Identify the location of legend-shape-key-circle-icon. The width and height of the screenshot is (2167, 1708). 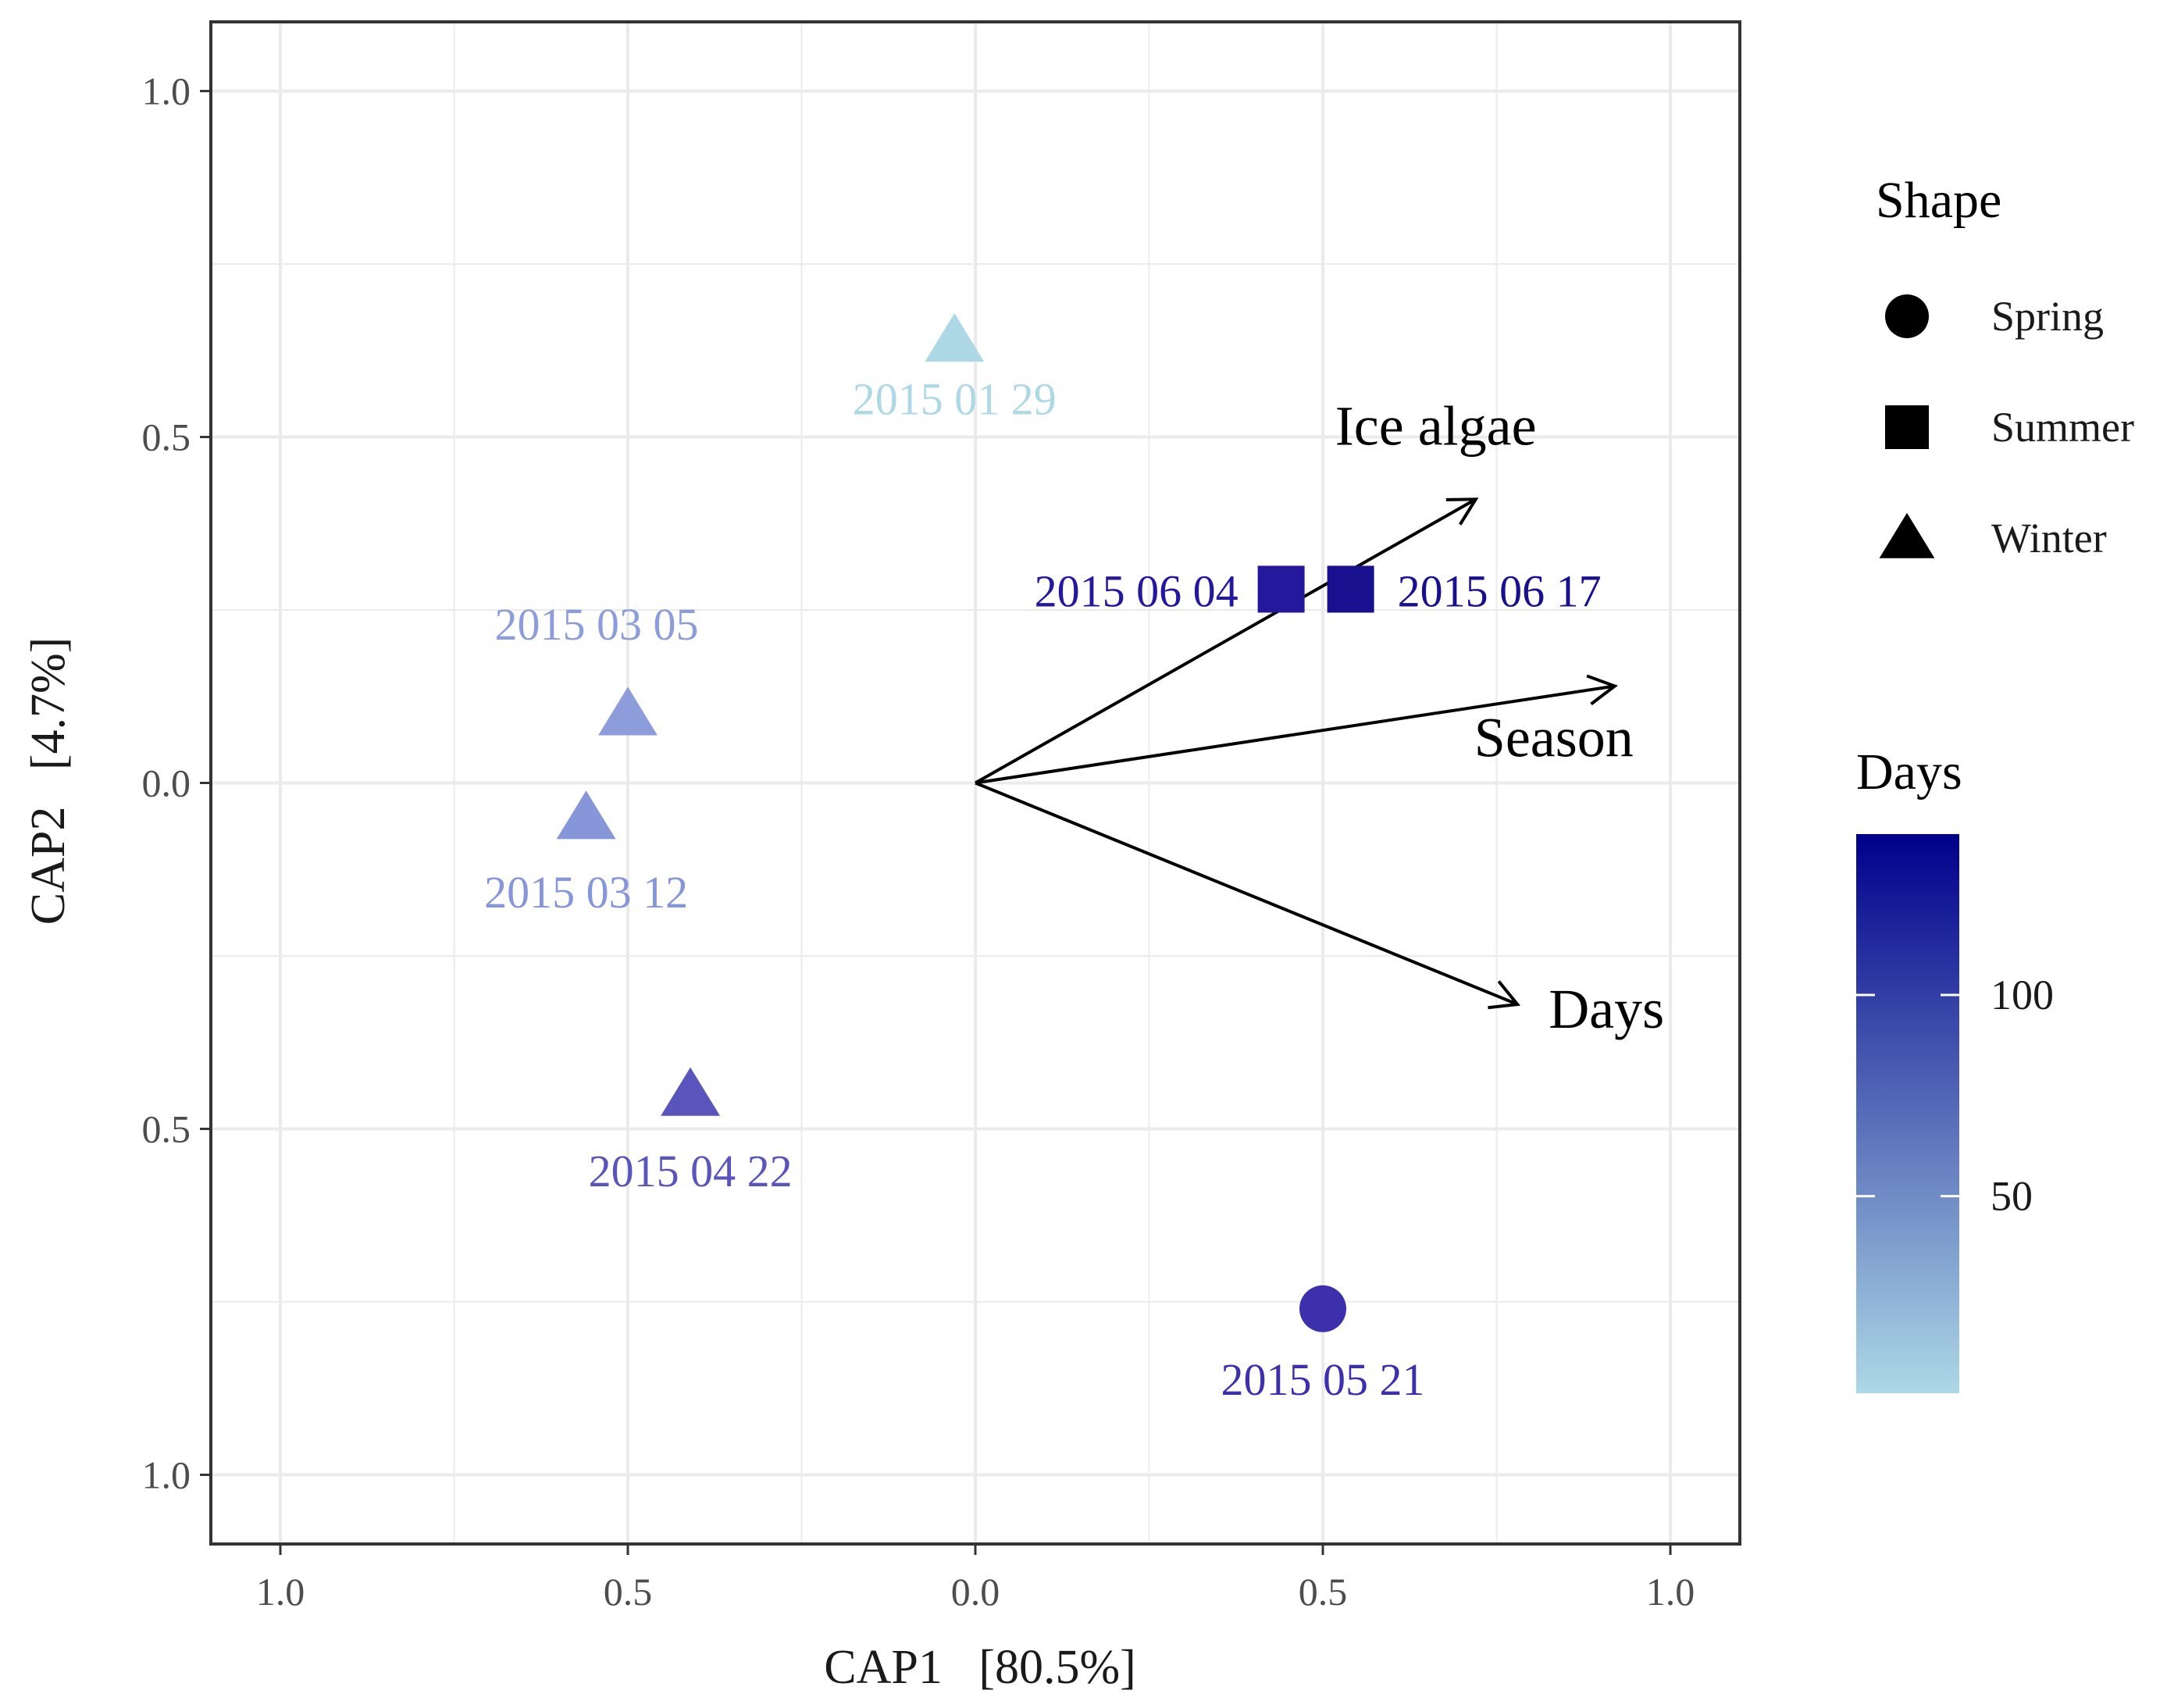
(1907, 316).